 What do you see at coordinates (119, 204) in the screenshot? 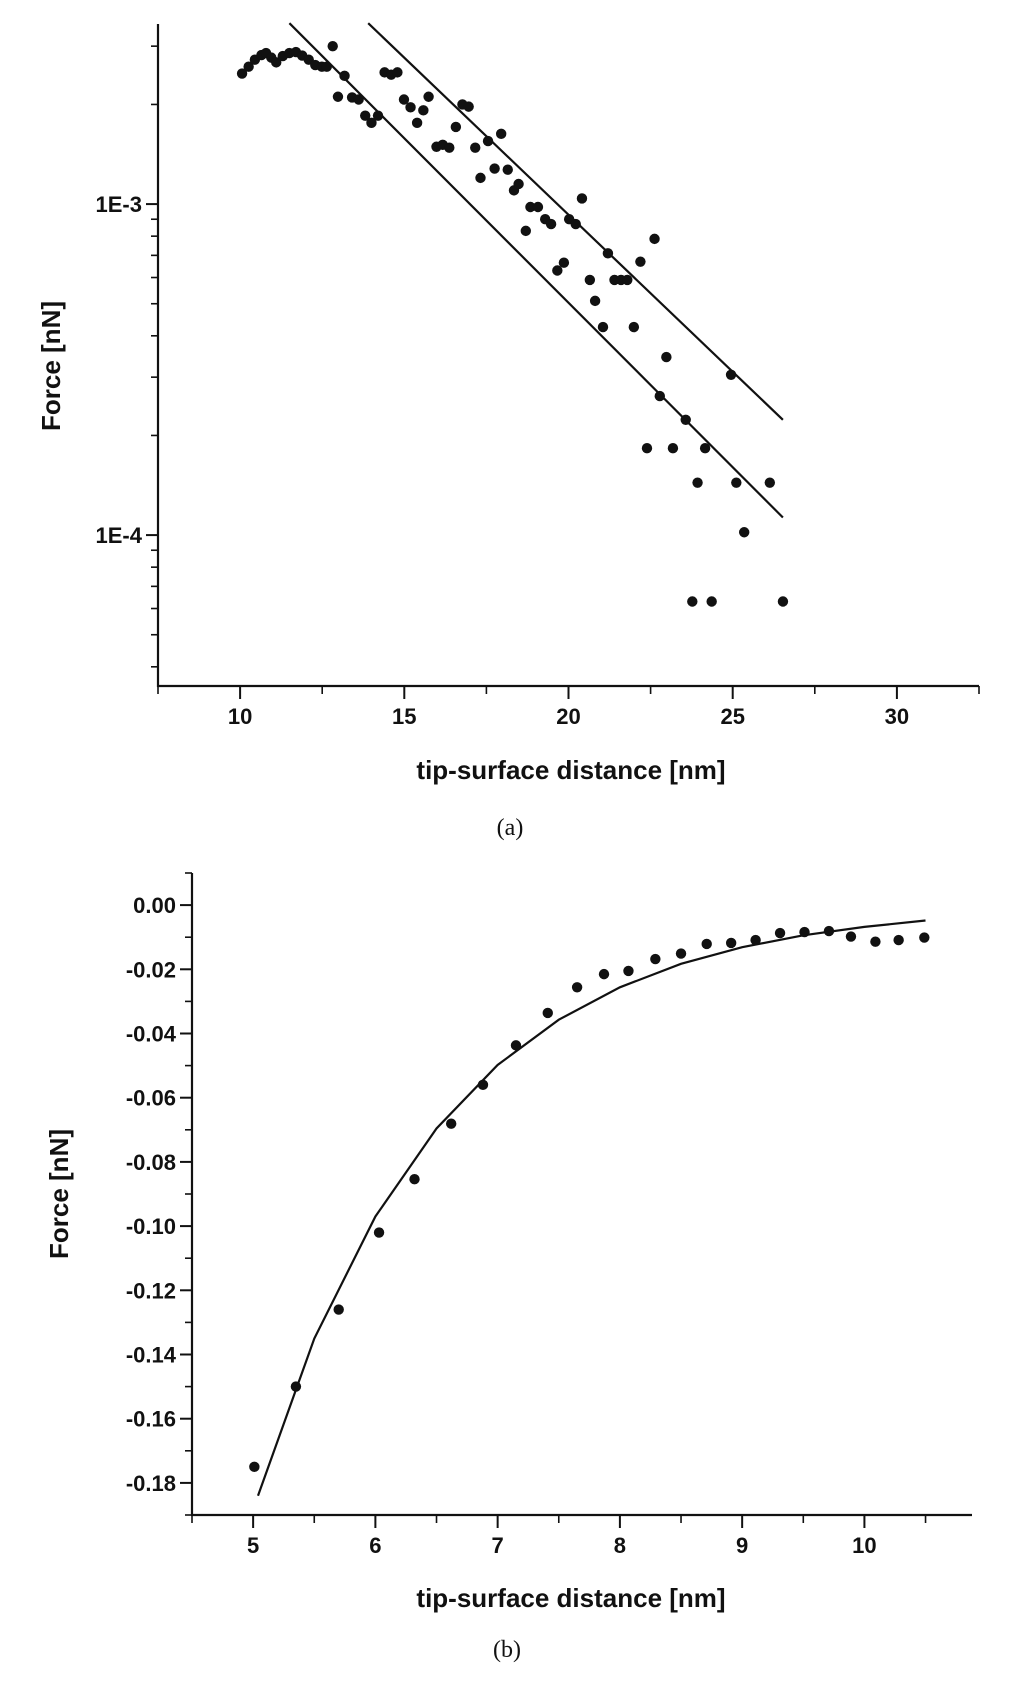
I see `y-tick-label: 1E-3` at bounding box center [119, 204].